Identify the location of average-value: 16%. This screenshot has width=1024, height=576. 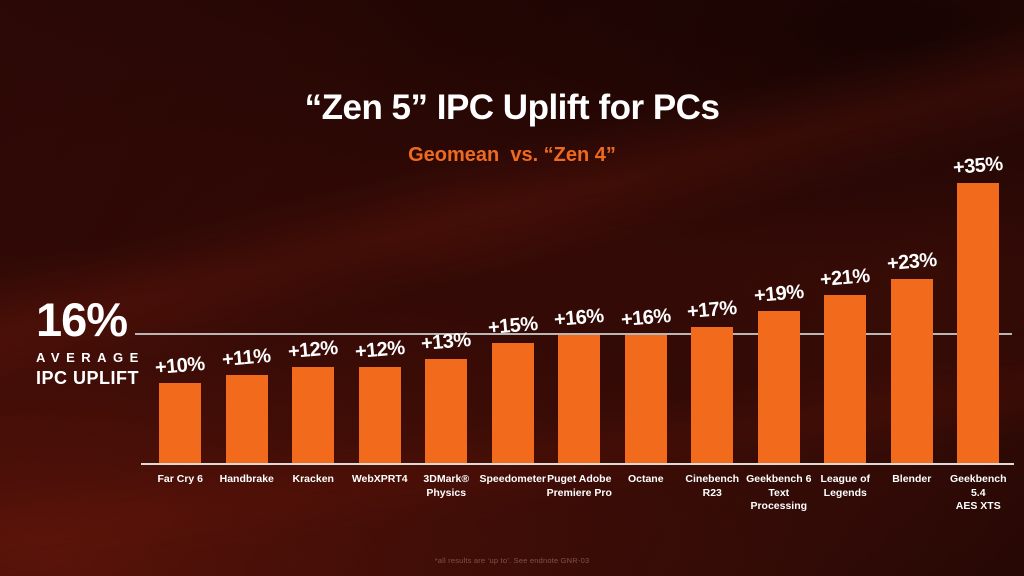
(82, 319).